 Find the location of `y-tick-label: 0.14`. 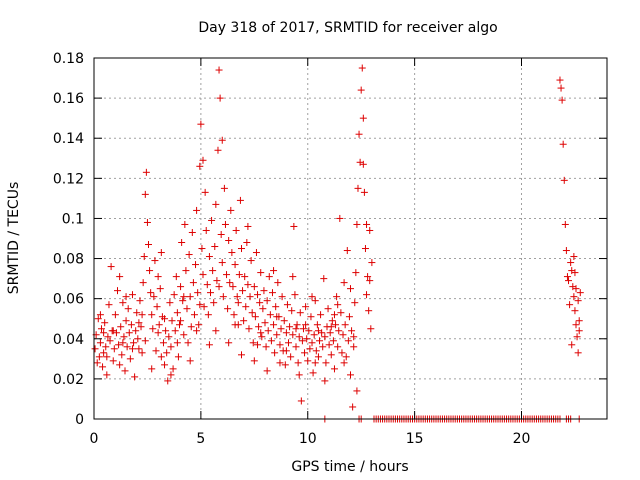

y-tick-label: 0.14 is located at coordinates (68, 139).